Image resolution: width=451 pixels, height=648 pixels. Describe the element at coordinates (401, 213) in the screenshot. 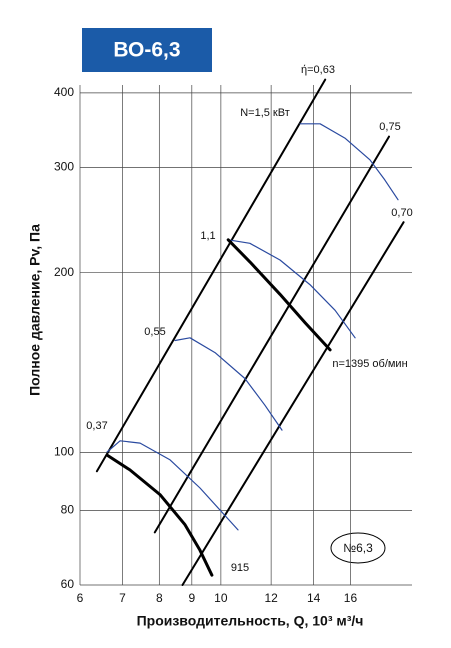

I see `series-label: 0,70` at that location.